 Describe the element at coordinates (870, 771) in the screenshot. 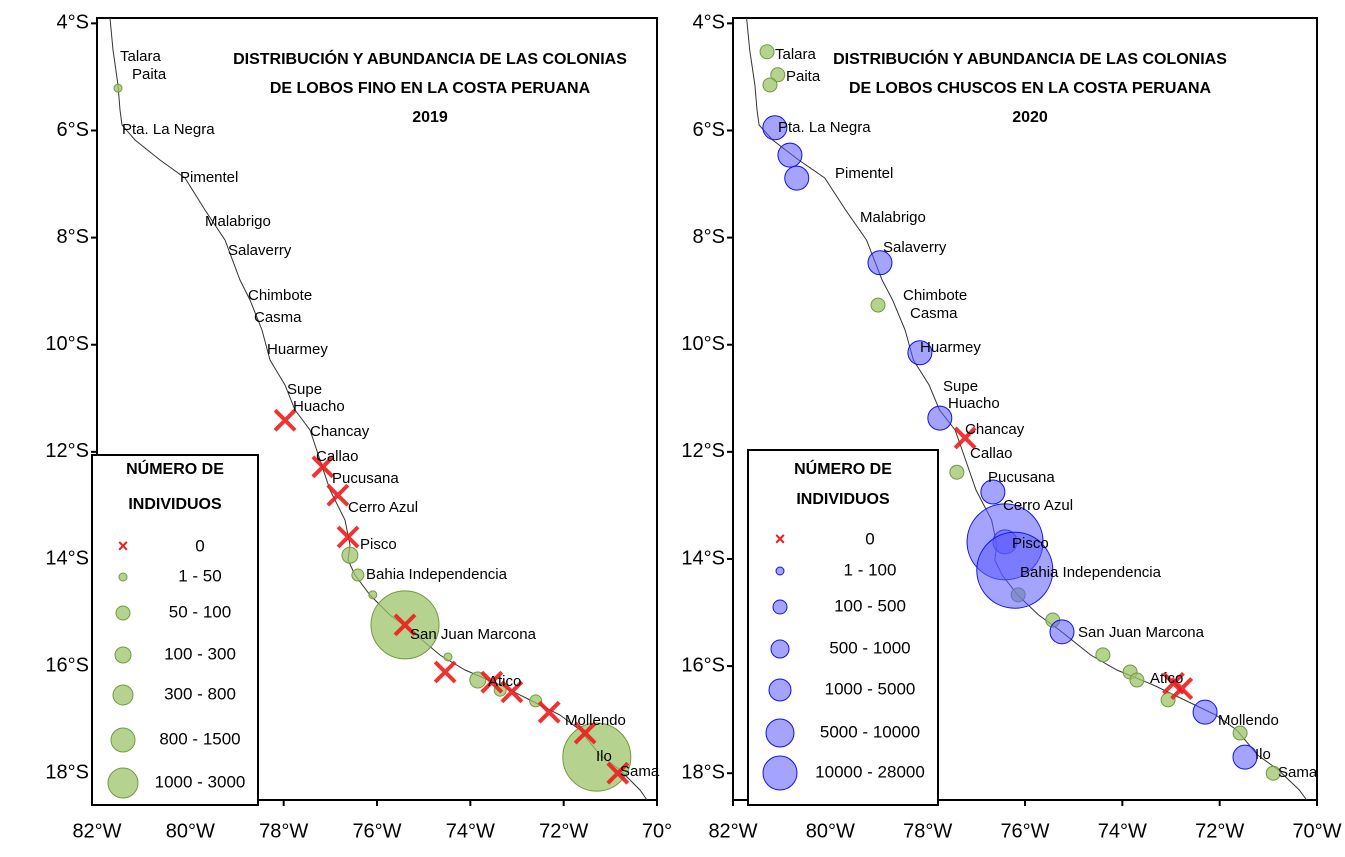

I see `legend-label: 10000 - 28000` at that location.